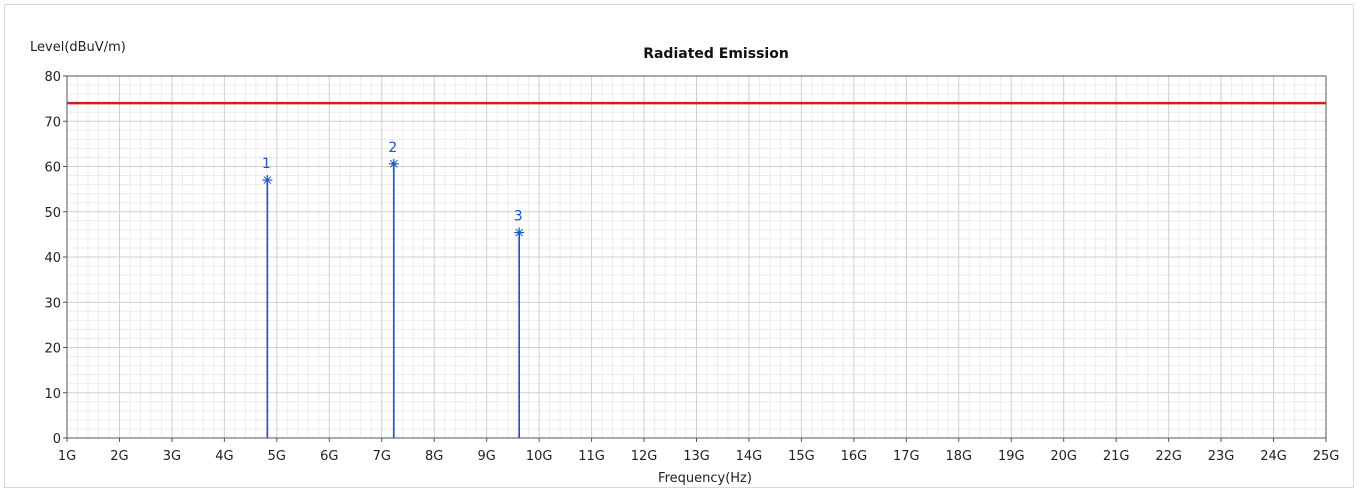  What do you see at coordinates (1011, 456) in the screenshot?
I see `x-tick-label: 19G` at bounding box center [1011, 456].